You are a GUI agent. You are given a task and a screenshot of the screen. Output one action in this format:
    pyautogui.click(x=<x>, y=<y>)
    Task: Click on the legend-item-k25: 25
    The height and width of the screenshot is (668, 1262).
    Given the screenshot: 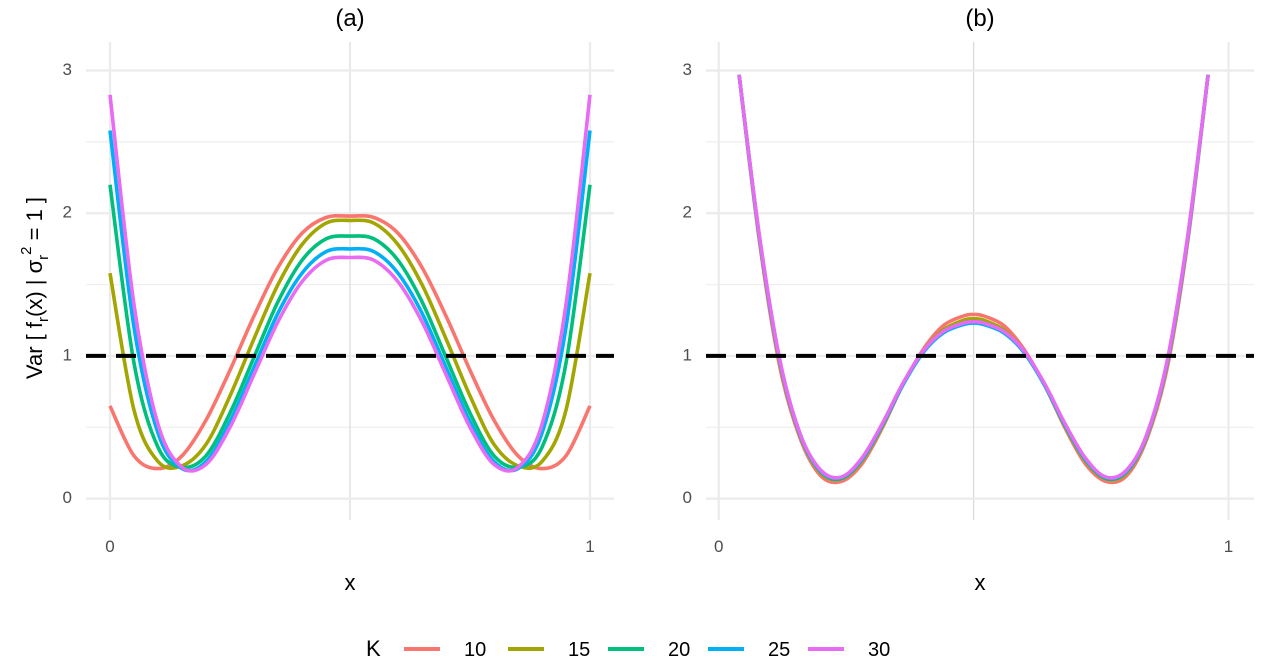 What is the action you would take?
    pyautogui.click(x=749, y=650)
    